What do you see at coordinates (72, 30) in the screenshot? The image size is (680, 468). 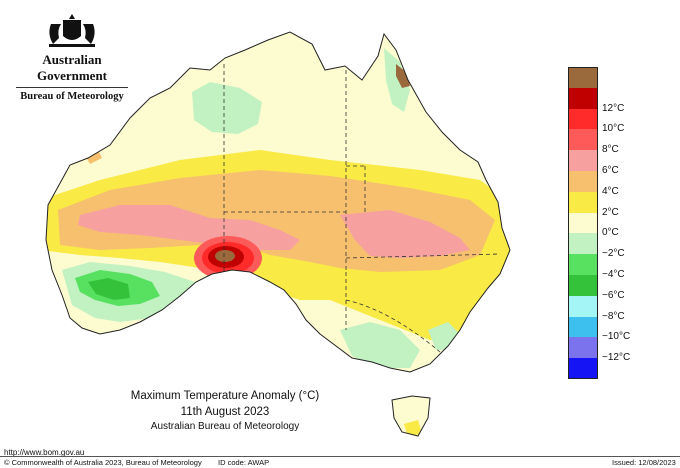 I see `coat-of-arms-icon` at bounding box center [72, 30].